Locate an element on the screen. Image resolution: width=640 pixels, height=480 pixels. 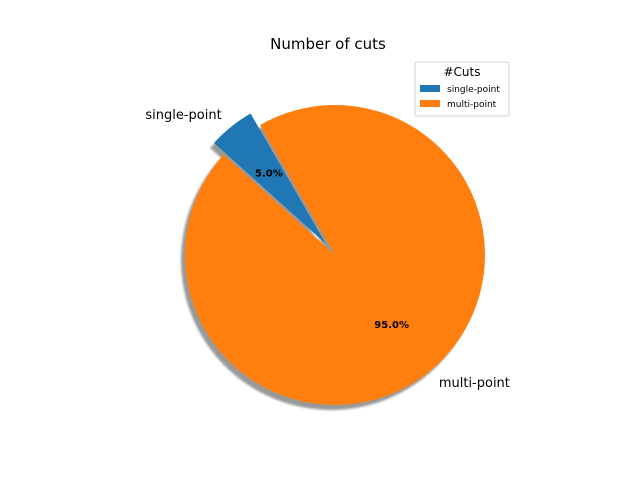
legend-title: #Cuts is located at coordinates (462, 72).